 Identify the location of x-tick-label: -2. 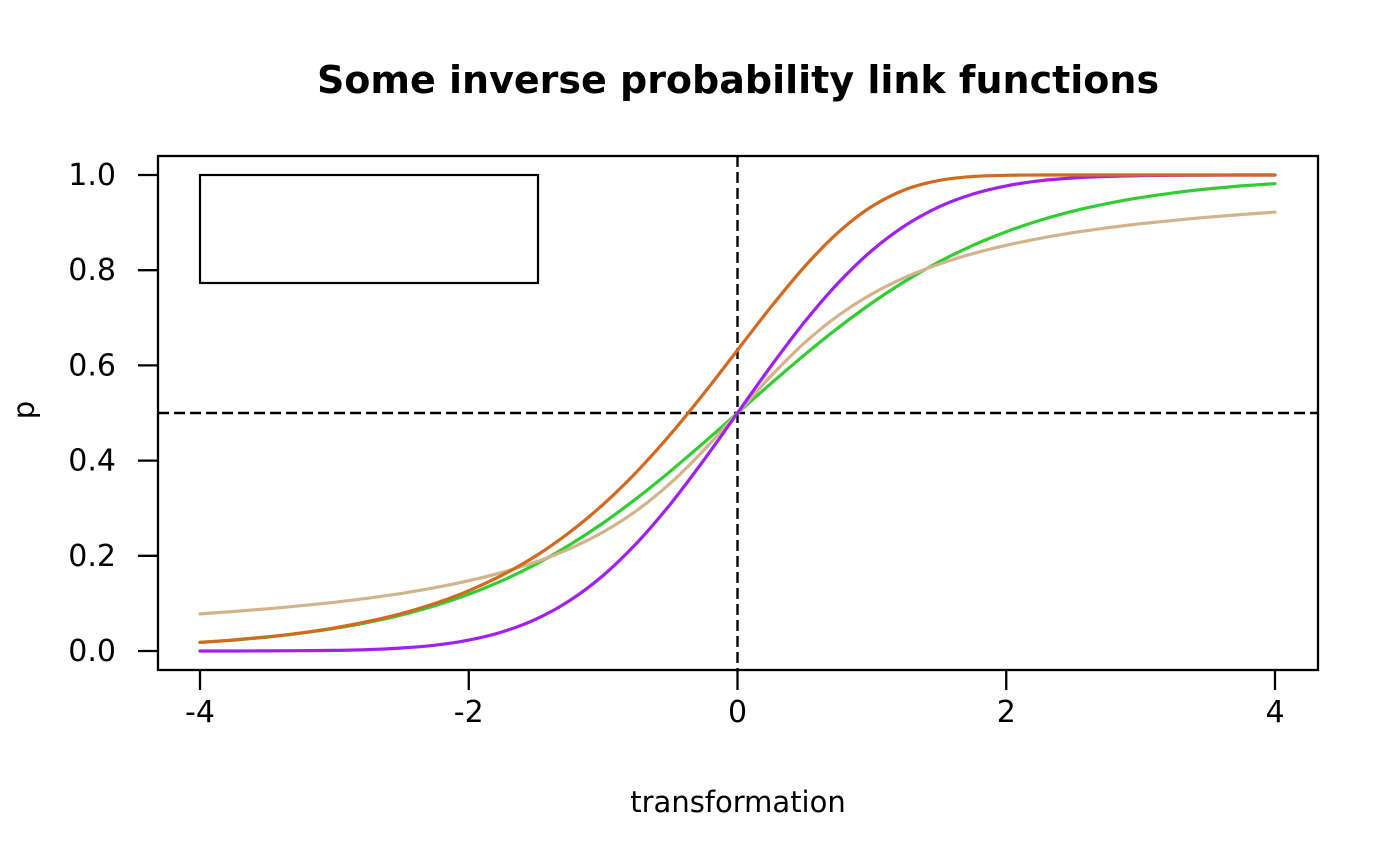
(469, 712).